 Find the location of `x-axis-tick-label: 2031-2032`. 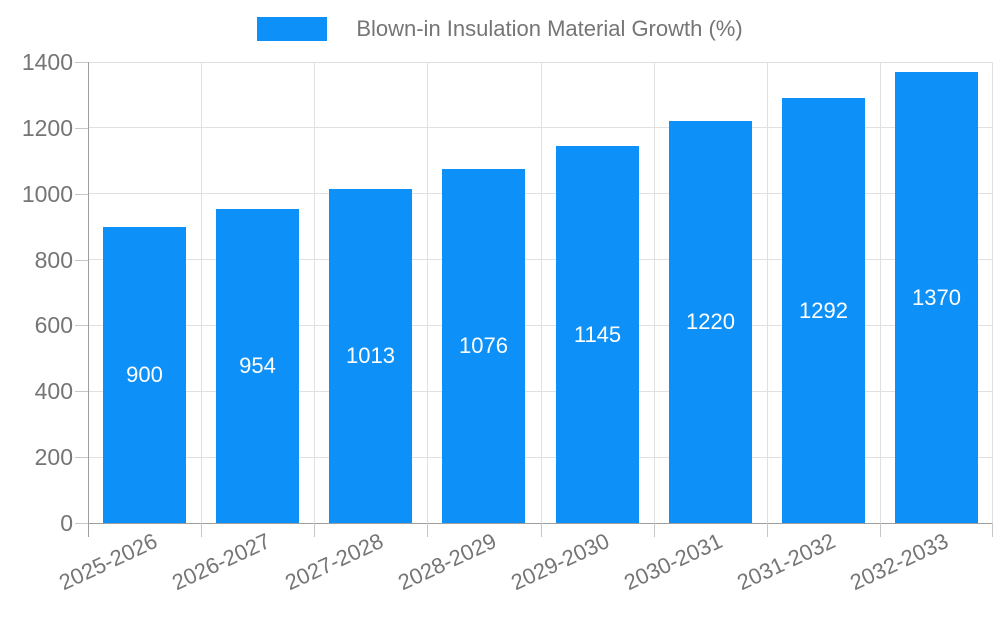

x-axis-tick-label: 2031-2032 is located at coordinates (786, 562).